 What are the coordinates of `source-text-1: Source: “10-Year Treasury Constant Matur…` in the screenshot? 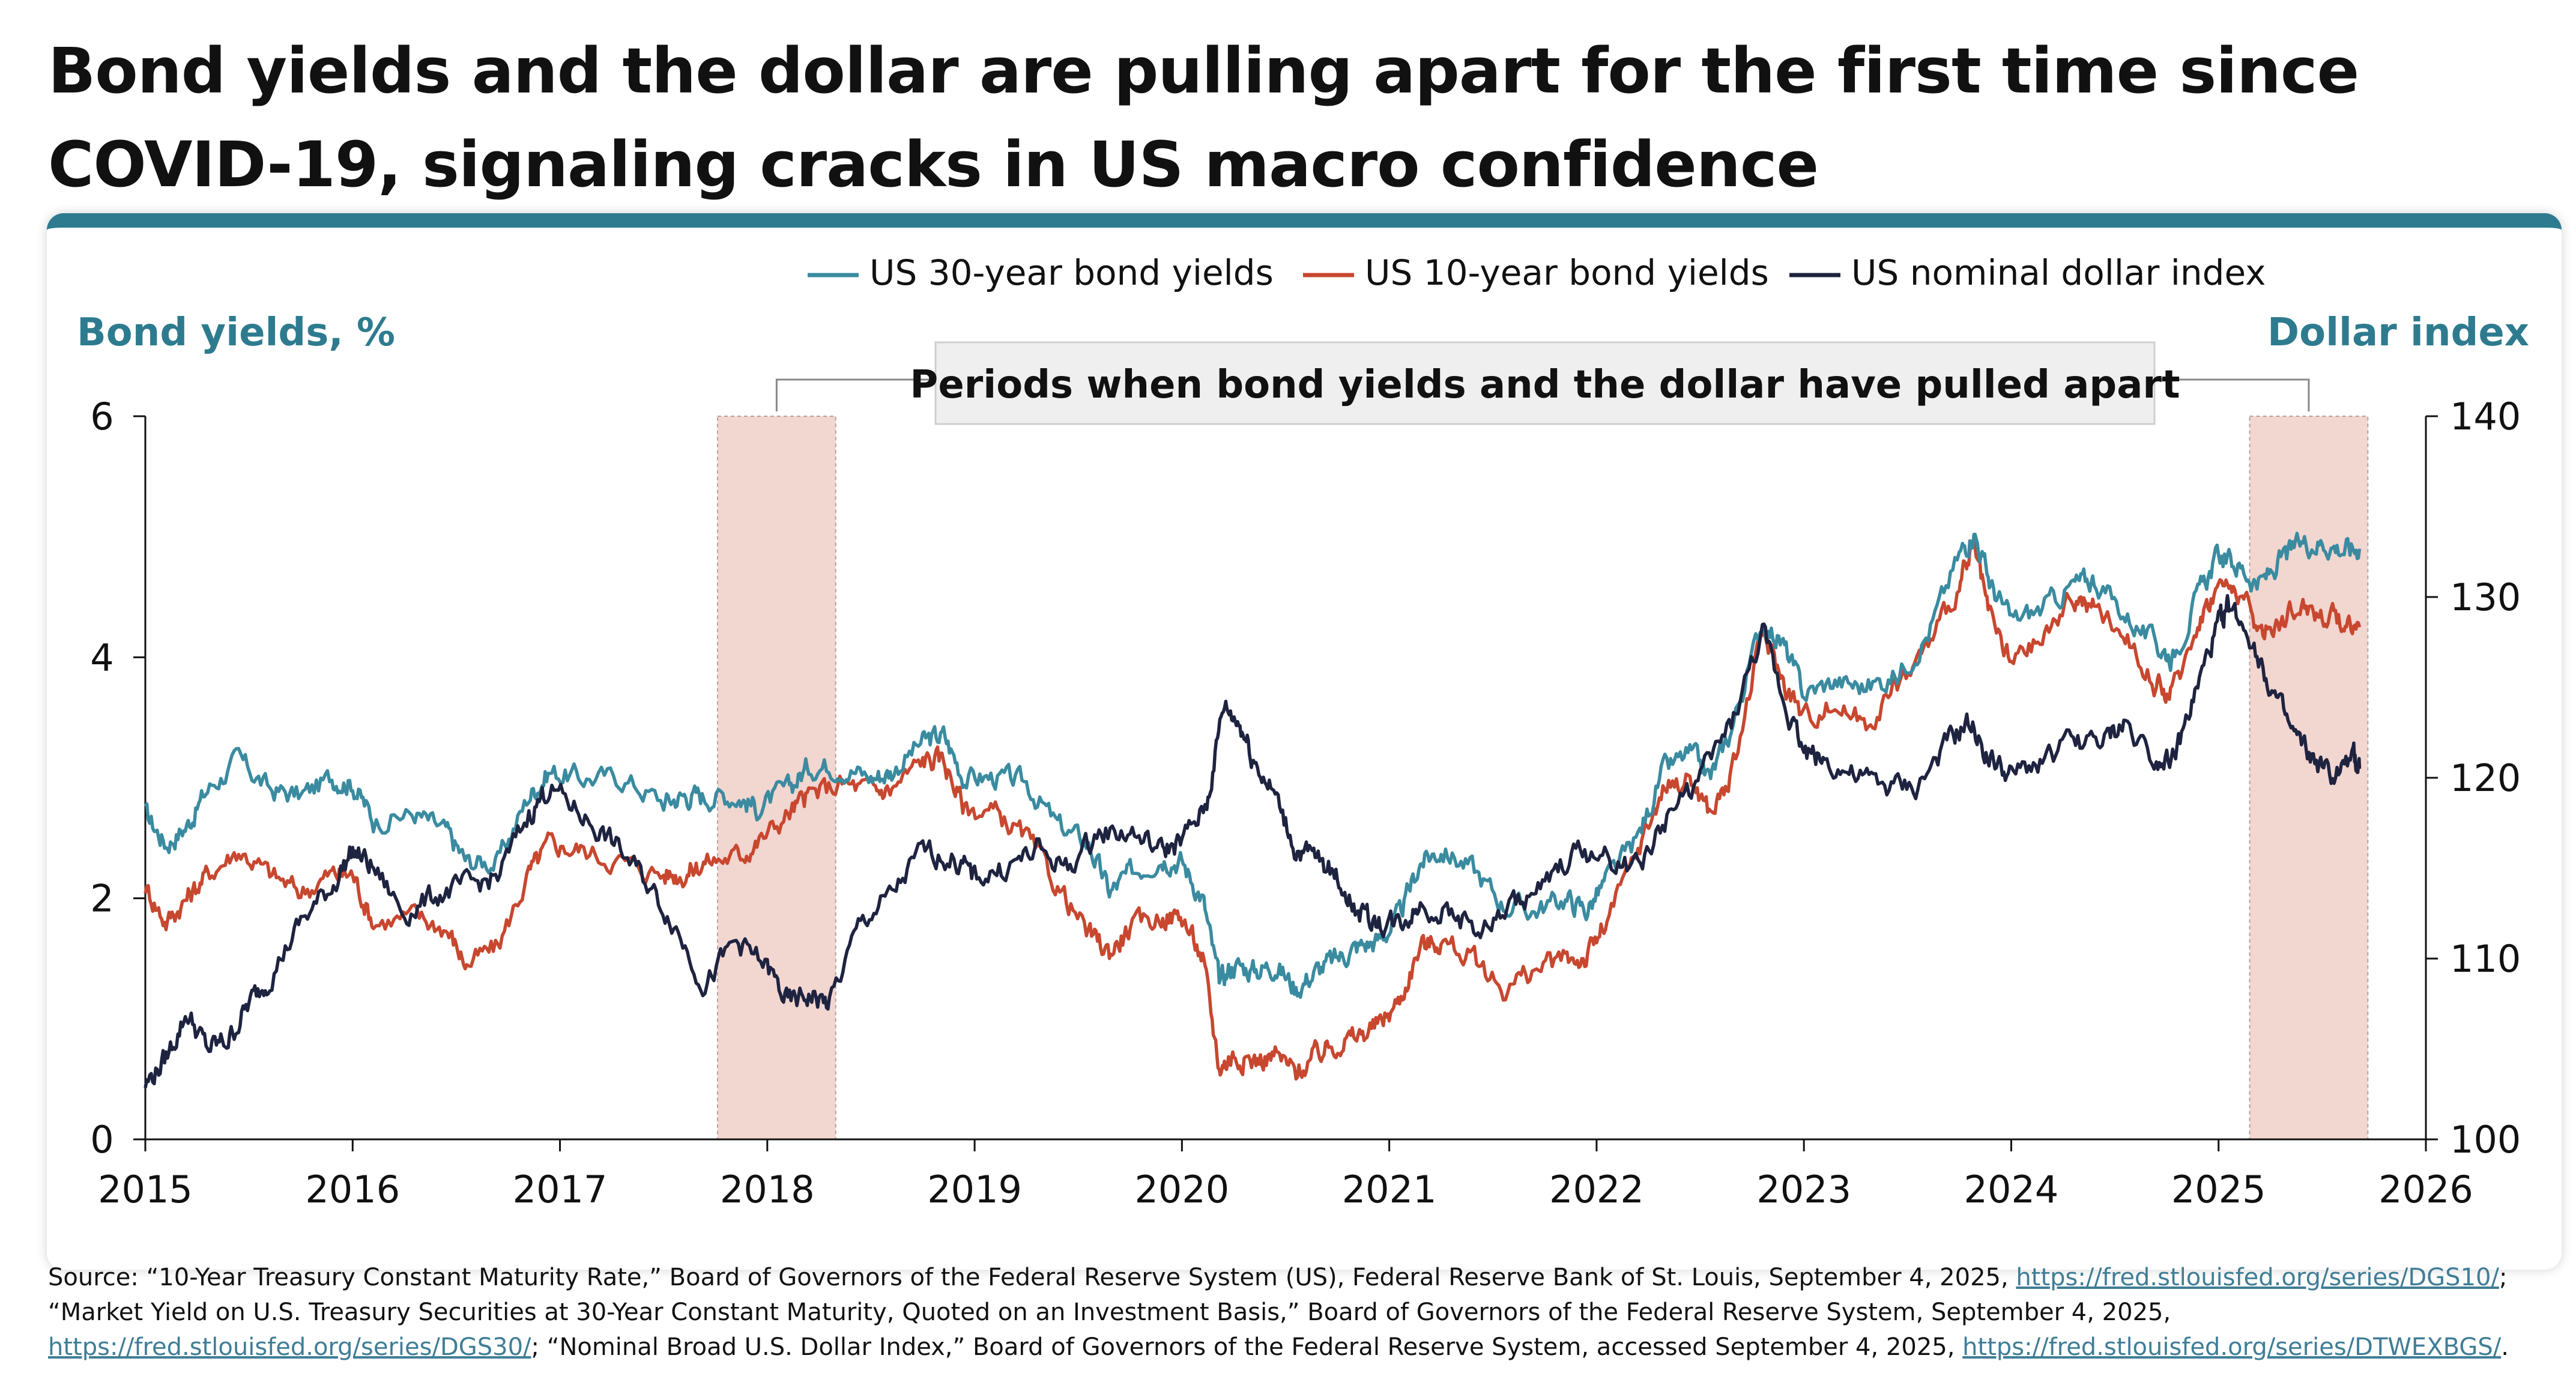 It's located at (1032, 1277).